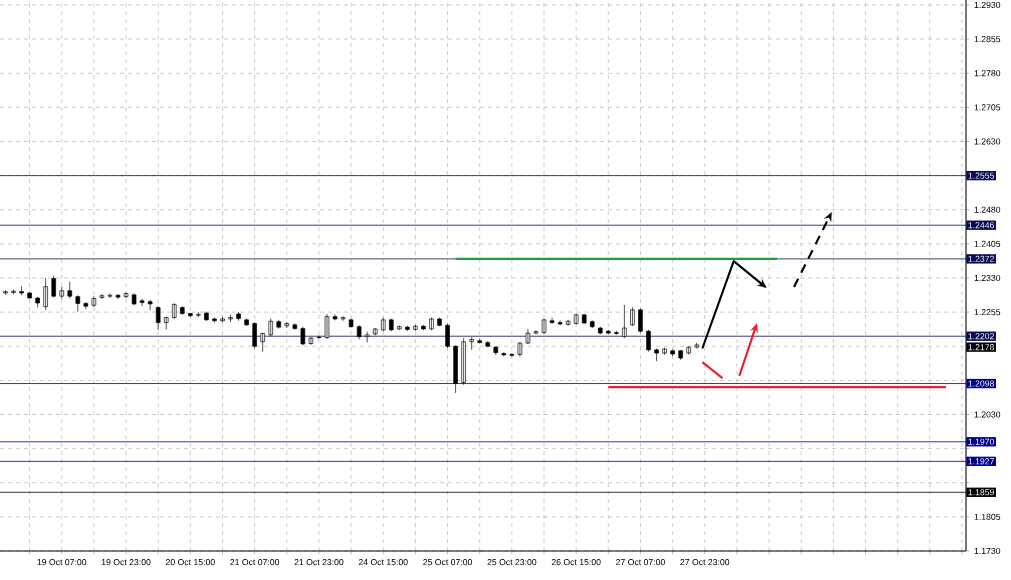  What do you see at coordinates (987, 278) in the screenshot?
I see `y-tick-label: 1.2330` at bounding box center [987, 278].